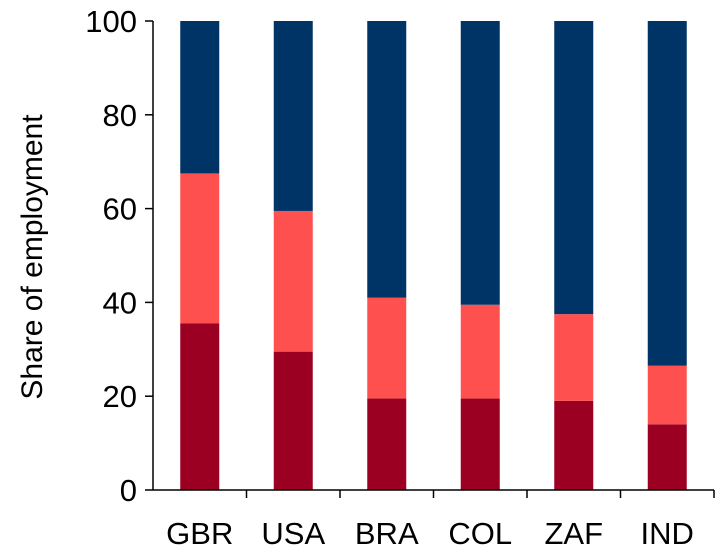 Image resolution: width=718 pixels, height=556 pixels. Describe the element at coordinates (480, 533) in the screenshot. I see `x-tick-label-col: COL` at that location.